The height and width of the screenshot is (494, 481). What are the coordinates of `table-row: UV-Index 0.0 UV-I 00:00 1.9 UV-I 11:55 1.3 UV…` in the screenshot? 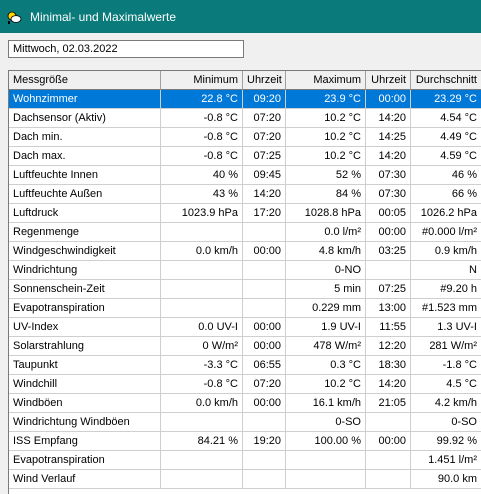 It's located at (245, 327).